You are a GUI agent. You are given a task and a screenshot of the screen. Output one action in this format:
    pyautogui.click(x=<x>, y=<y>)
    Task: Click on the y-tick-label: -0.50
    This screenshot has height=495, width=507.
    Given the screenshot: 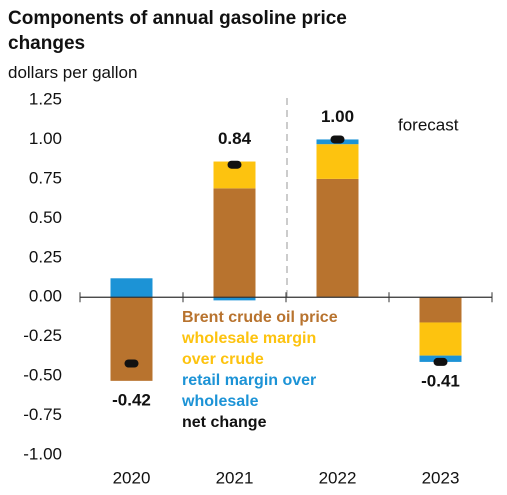 What is the action you would take?
    pyautogui.click(x=42, y=375)
    